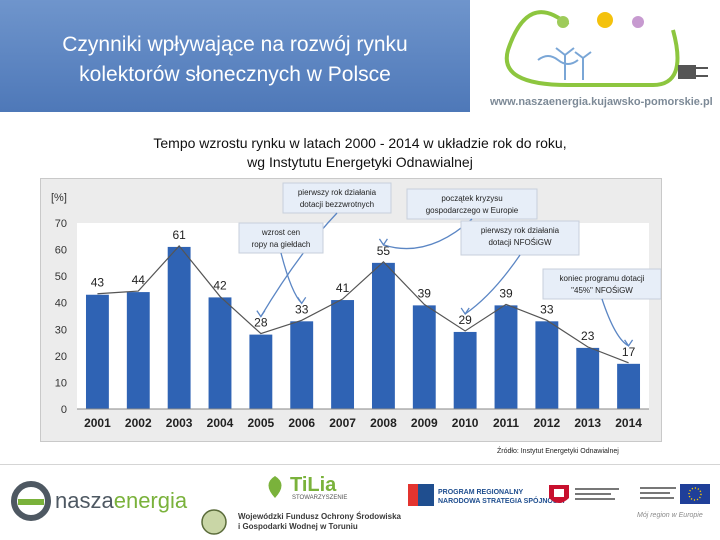 This screenshot has height=540, width=720. What do you see at coordinates (150, 500) in the screenshot?
I see `logo-energia: energia` at bounding box center [150, 500].